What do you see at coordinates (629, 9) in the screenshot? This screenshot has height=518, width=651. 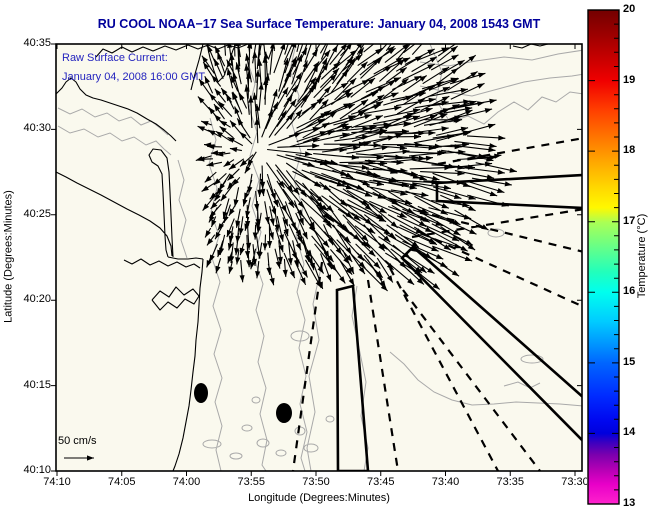 I see `colorbar-tick-label: 20` at bounding box center [629, 9].